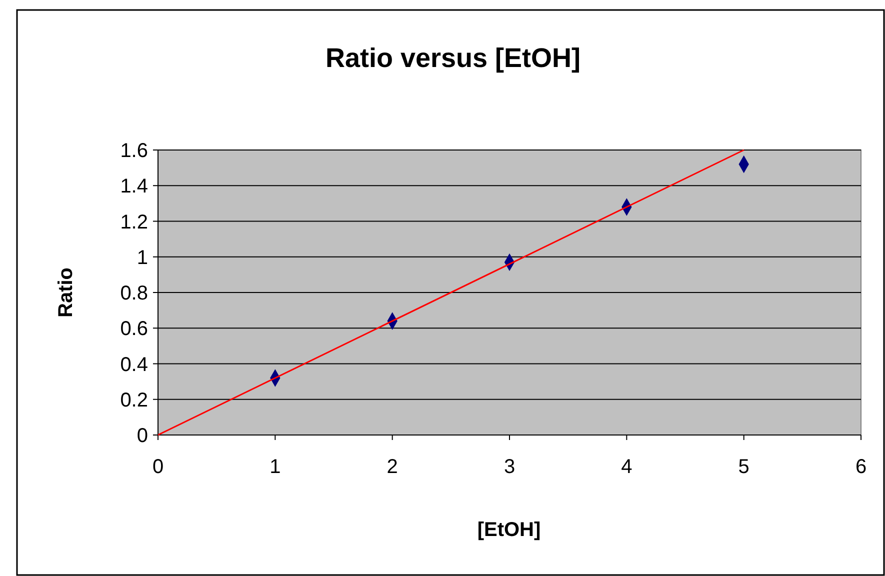 Image resolution: width=885 pixels, height=576 pixels. What do you see at coordinates (142, 257) in the screenshot?
I see `y-tick-label: 1` at bounding box center [142, 257].